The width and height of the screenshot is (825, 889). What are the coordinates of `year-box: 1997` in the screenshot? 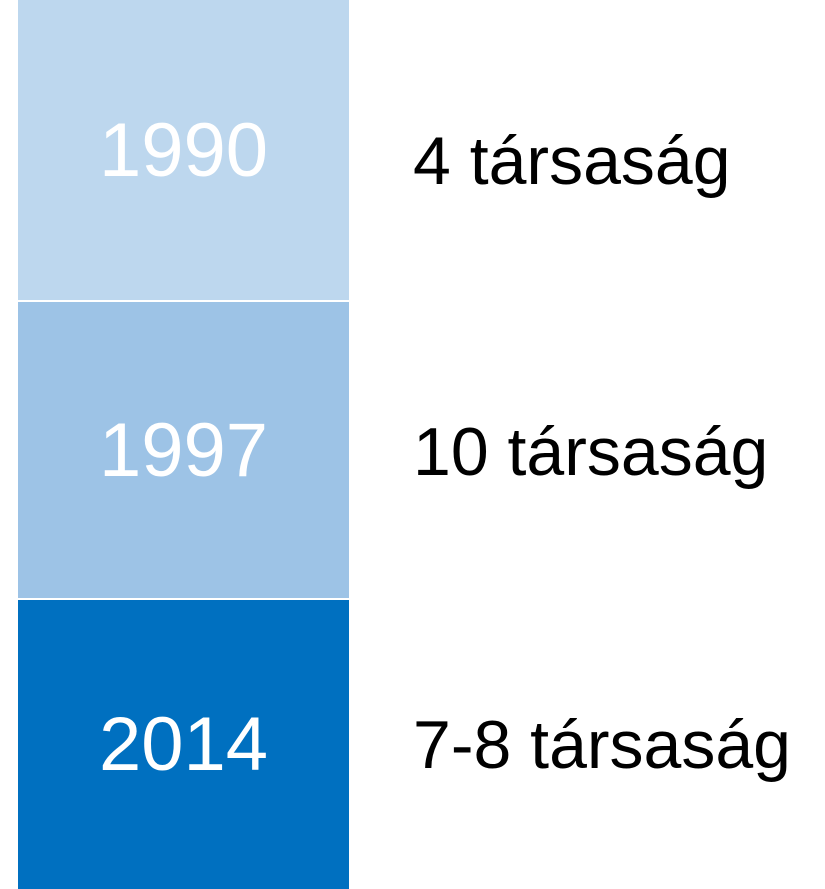 It's located at (183, 450).